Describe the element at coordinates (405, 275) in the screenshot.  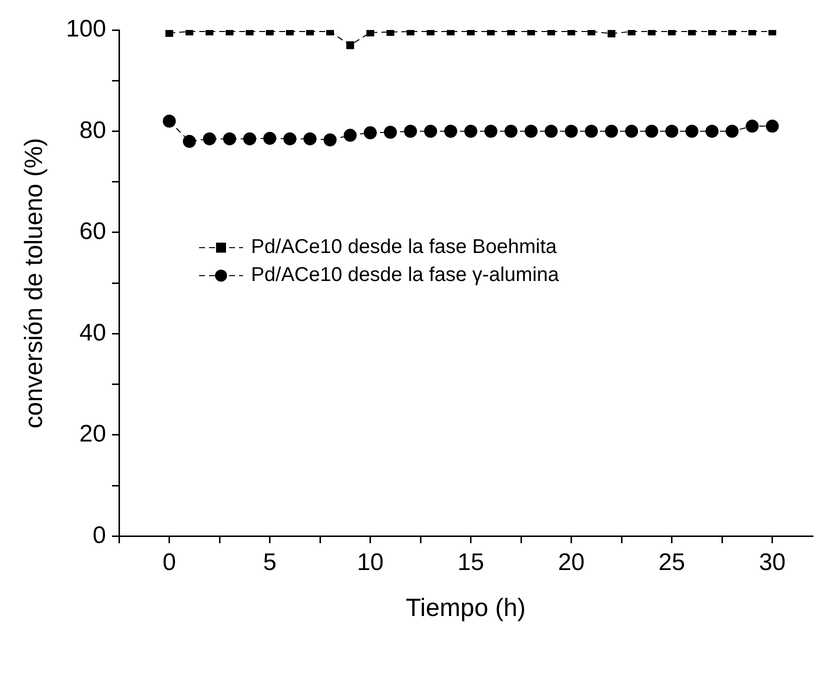
I see `legend-label: Pd/ACe10 desde la fase γ-alumina` at that location.